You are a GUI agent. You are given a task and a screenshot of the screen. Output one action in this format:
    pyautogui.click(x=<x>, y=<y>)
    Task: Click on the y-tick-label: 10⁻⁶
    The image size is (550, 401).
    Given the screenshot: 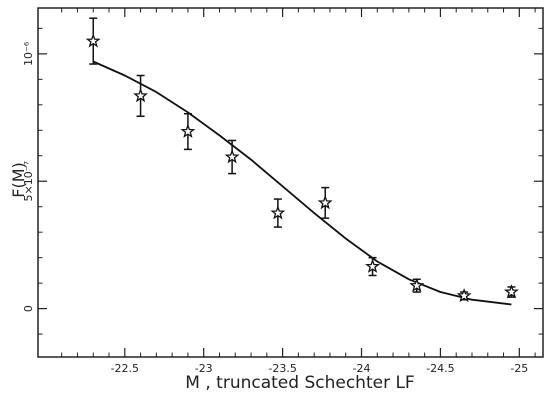 What is the action you would take?
    pyautogui.click(x=28, y=53)
    